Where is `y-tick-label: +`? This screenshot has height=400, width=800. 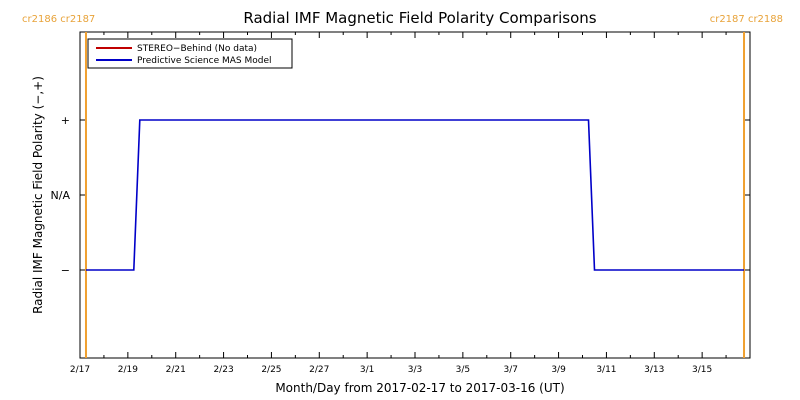
y-tick-label: + is located at coordinates (65, 120).